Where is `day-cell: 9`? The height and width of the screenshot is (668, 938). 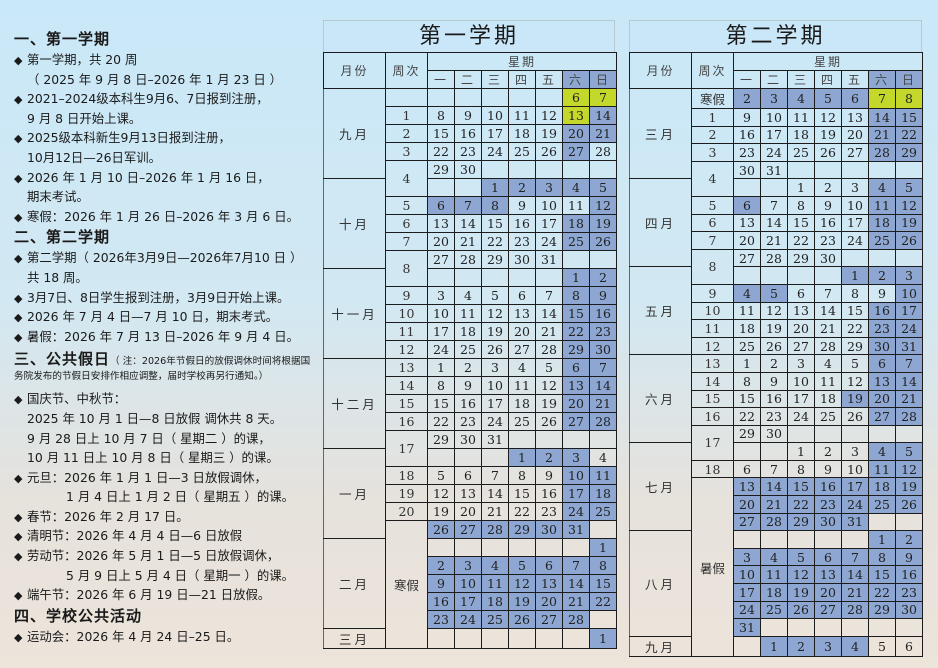
day-cell: 9 is located at coordinates (828, 469).